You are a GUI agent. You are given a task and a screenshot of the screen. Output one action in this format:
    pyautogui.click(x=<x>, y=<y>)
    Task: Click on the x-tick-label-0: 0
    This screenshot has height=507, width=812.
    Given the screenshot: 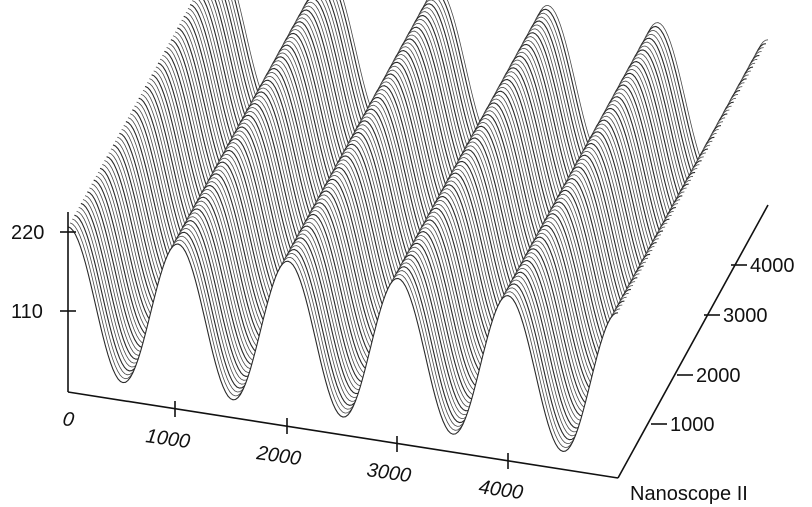 What is the action you would take?
    pyautogui.click(x=68, y=419)
    